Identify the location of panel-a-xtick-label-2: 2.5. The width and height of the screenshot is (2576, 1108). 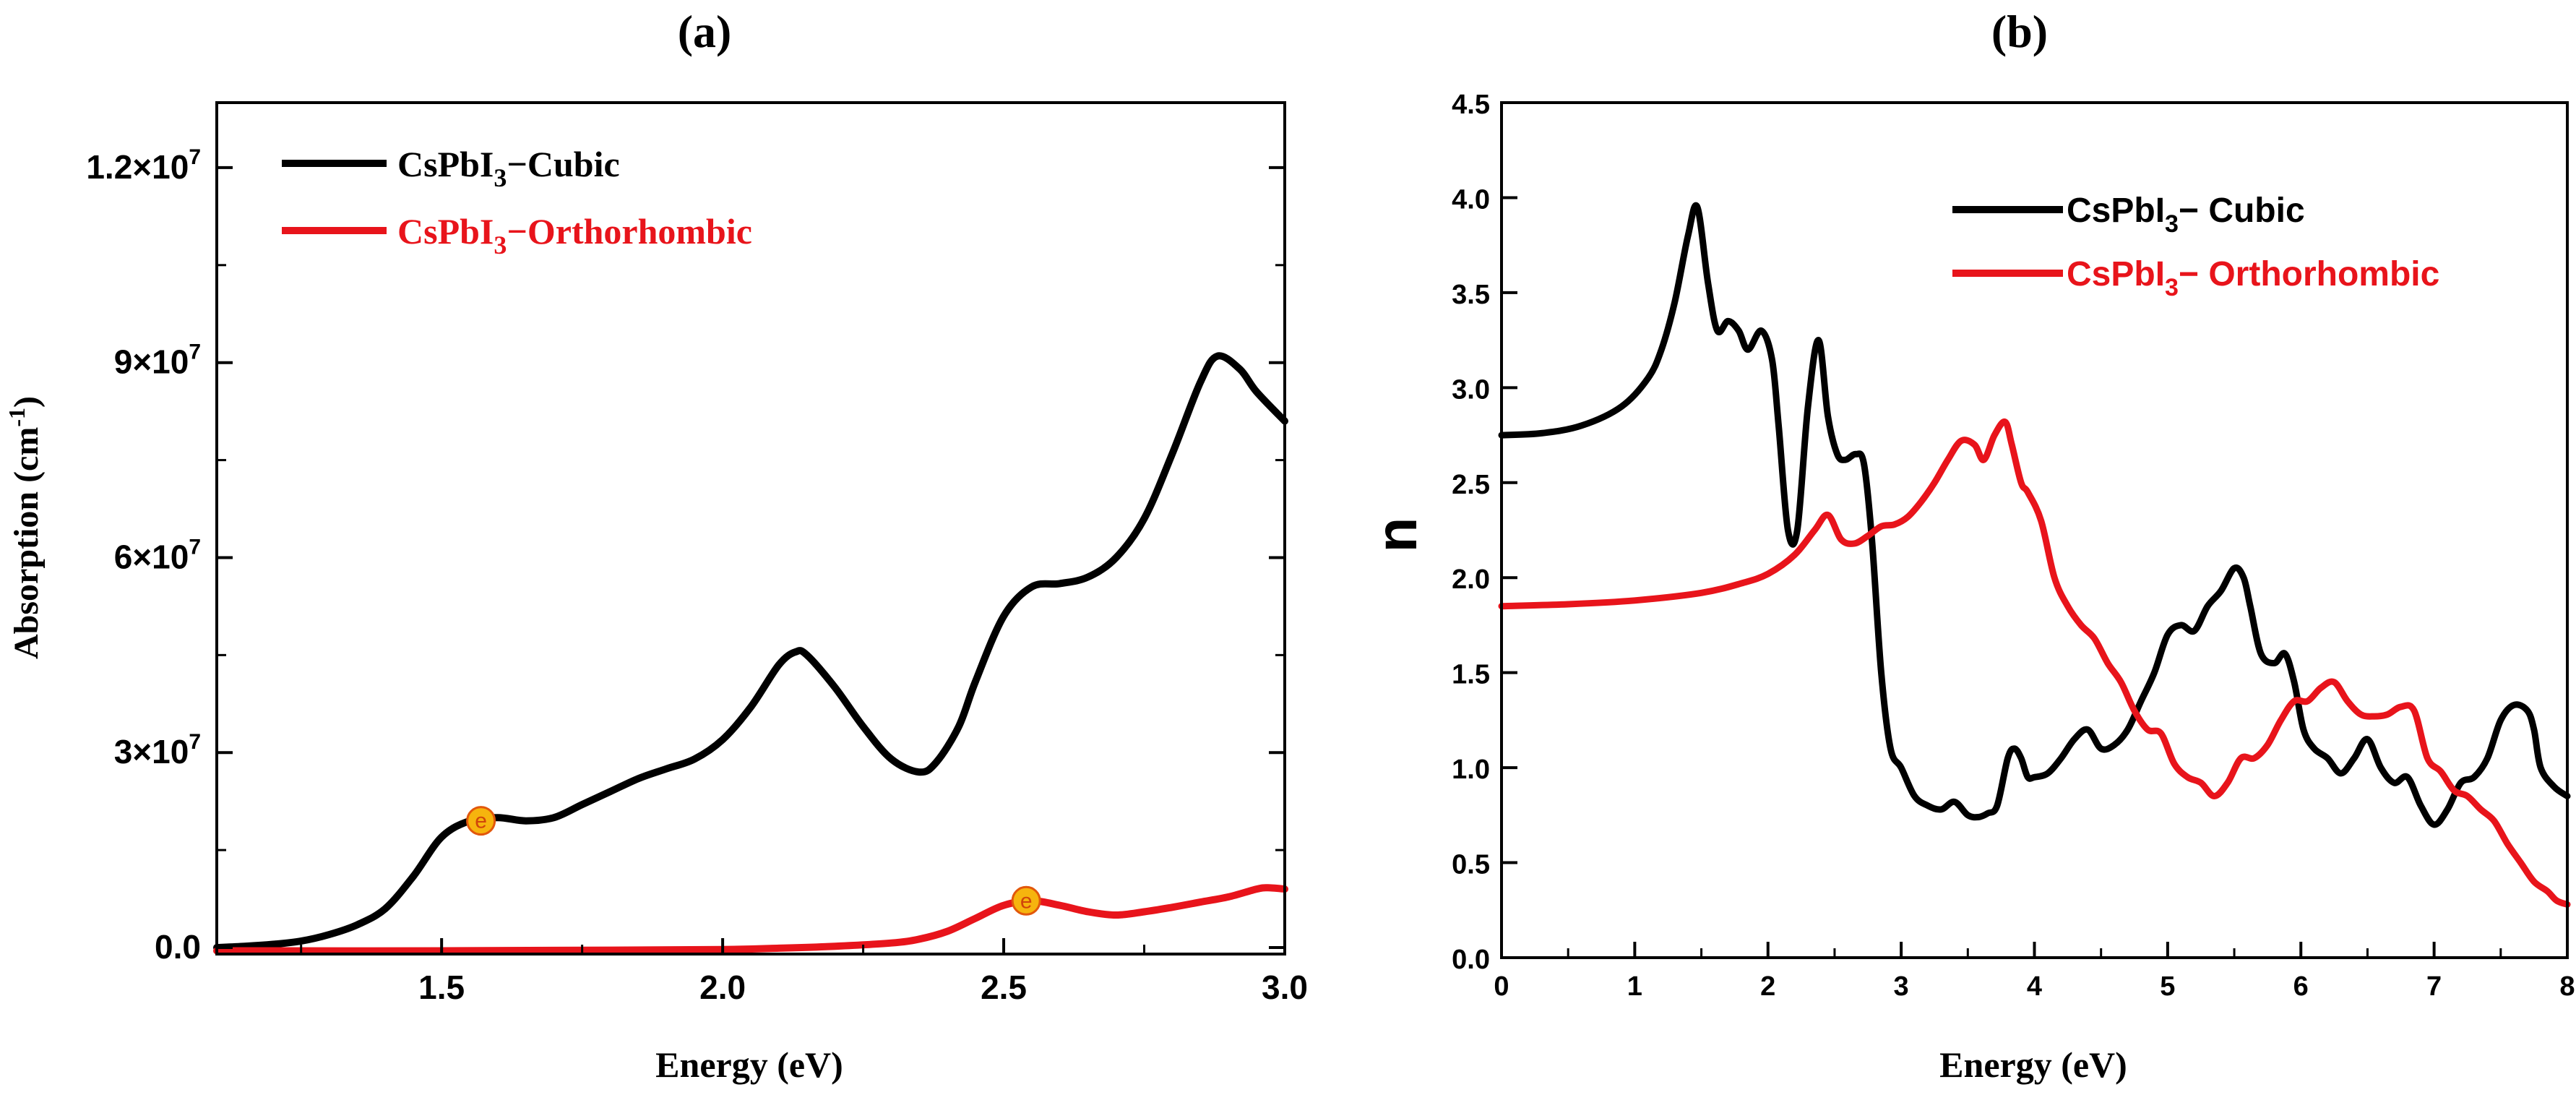
(1004, 987).